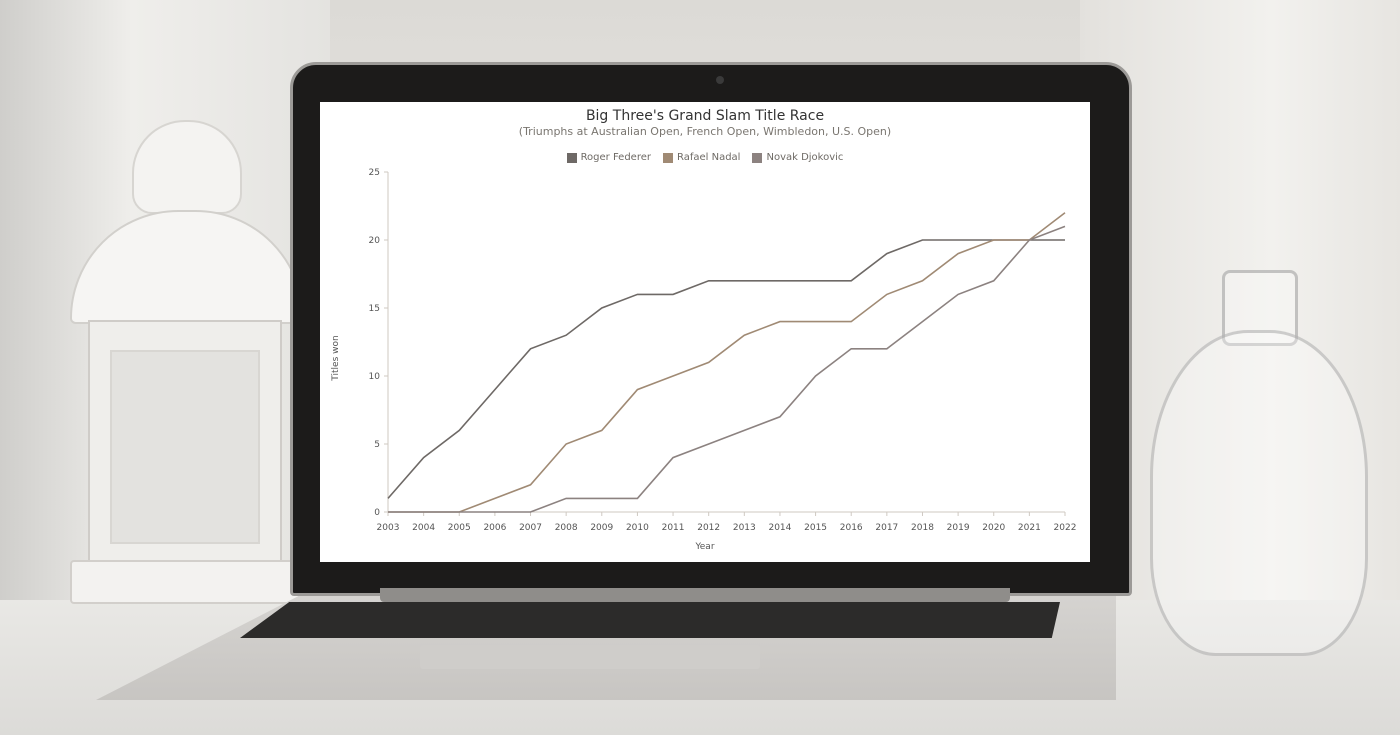 The height and width of the screenshot is (735, 1400). Describe the element at coordinates (637, 528) in the screenshot. I see `x-tick-label: 2010` at that location.